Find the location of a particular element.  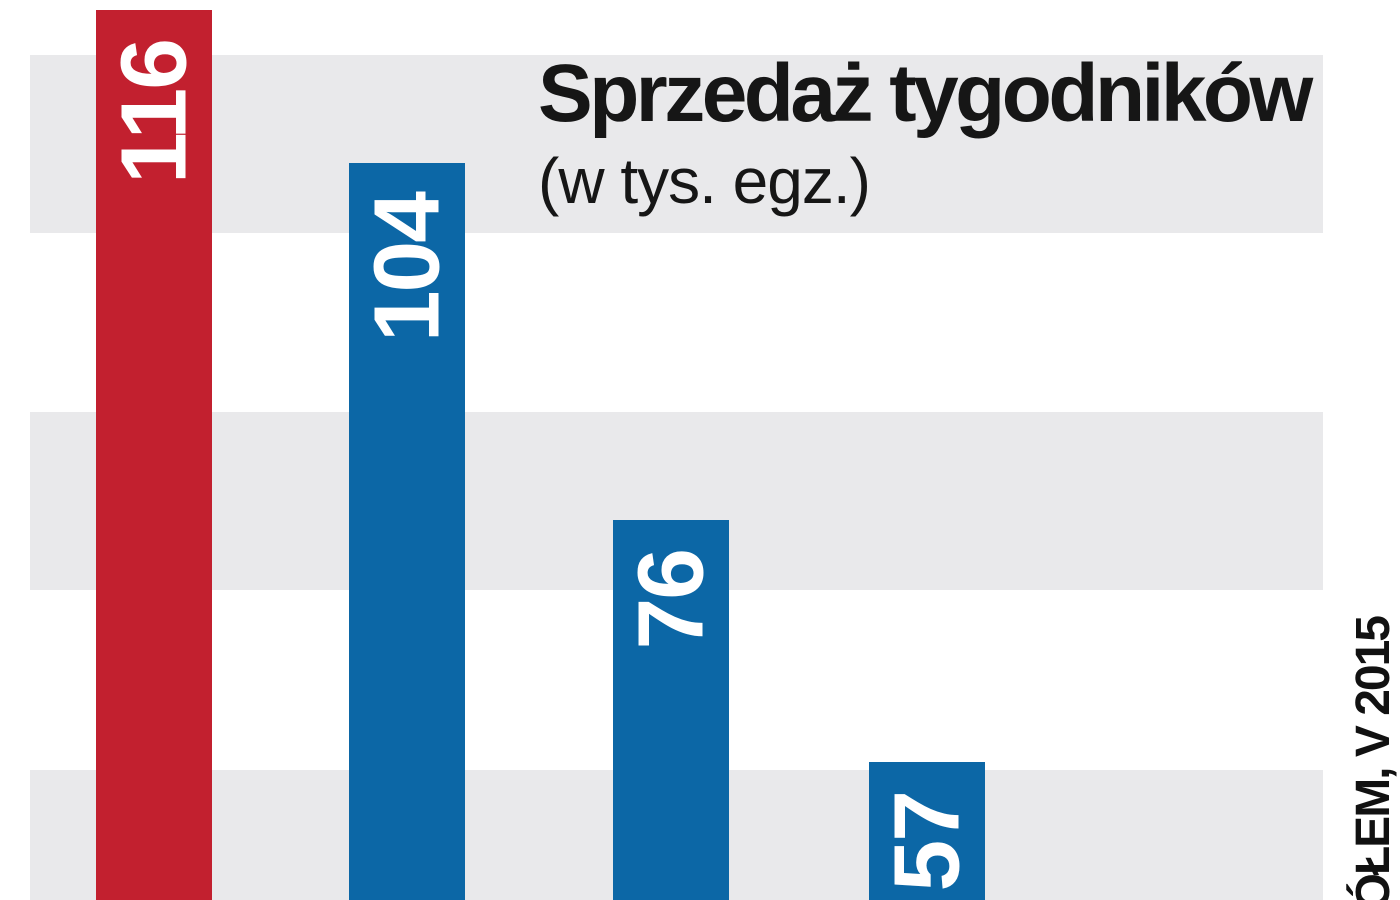

bar-value-label: 76 is located at coordinates (670, 600).